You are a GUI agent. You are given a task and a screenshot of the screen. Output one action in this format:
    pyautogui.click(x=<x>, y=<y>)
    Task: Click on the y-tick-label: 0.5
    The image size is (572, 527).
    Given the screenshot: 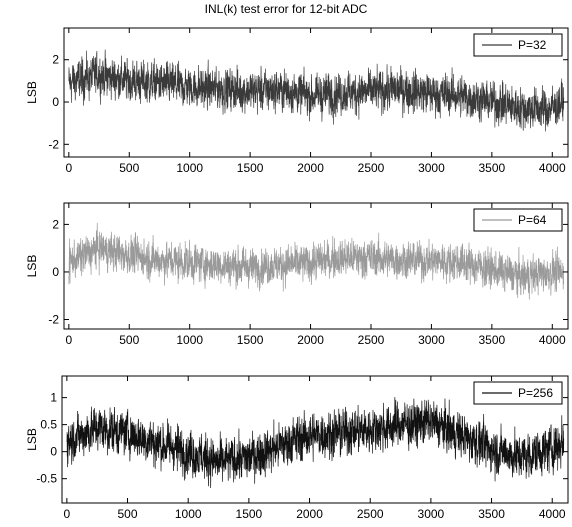 What is the action you would take?
    pyautogui.click(x=48, y=425)
    